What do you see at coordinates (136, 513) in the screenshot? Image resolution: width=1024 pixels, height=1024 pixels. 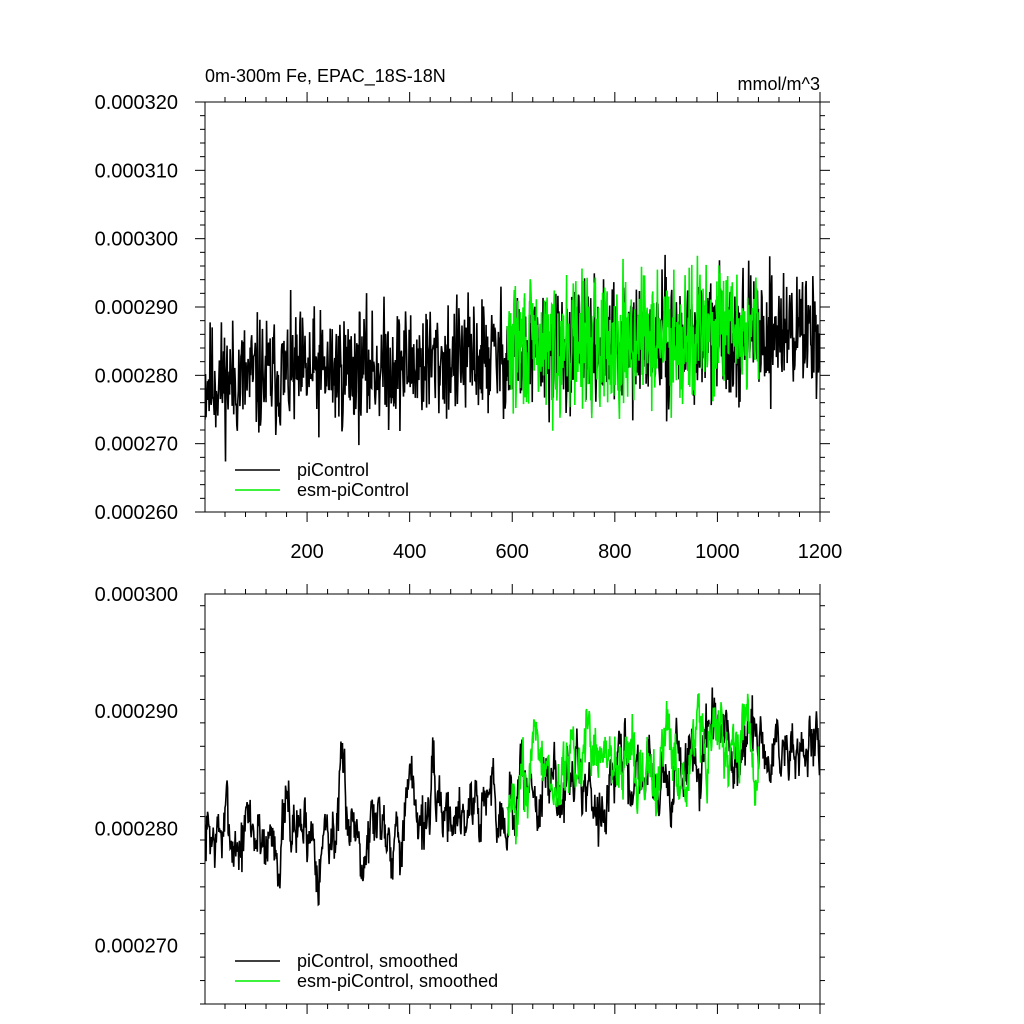 I see `y-tick-label: 0.000260` at bounding box center [136, 513].